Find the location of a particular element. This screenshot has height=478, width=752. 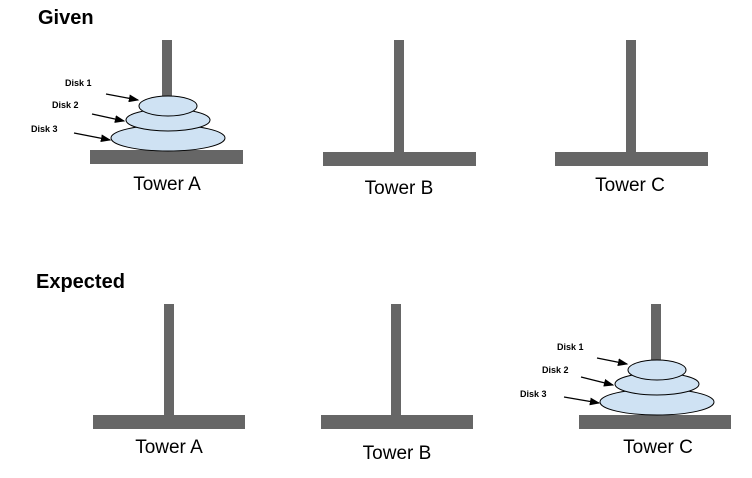

given-tower-b-label: Tower B is located at coordinates (399, 188).